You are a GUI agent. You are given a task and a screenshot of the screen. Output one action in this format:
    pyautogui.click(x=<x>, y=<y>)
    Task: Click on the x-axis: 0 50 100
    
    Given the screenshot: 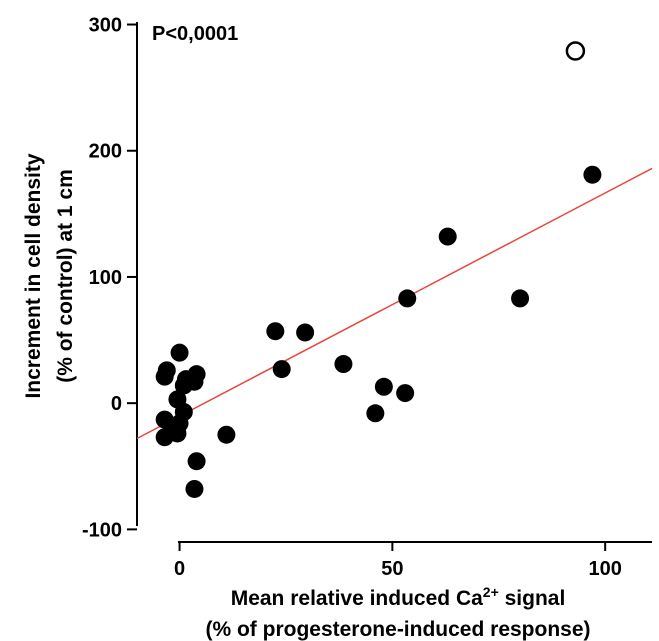 What is the action you would take?
    pyautogui.click(x=413, y=560)
    